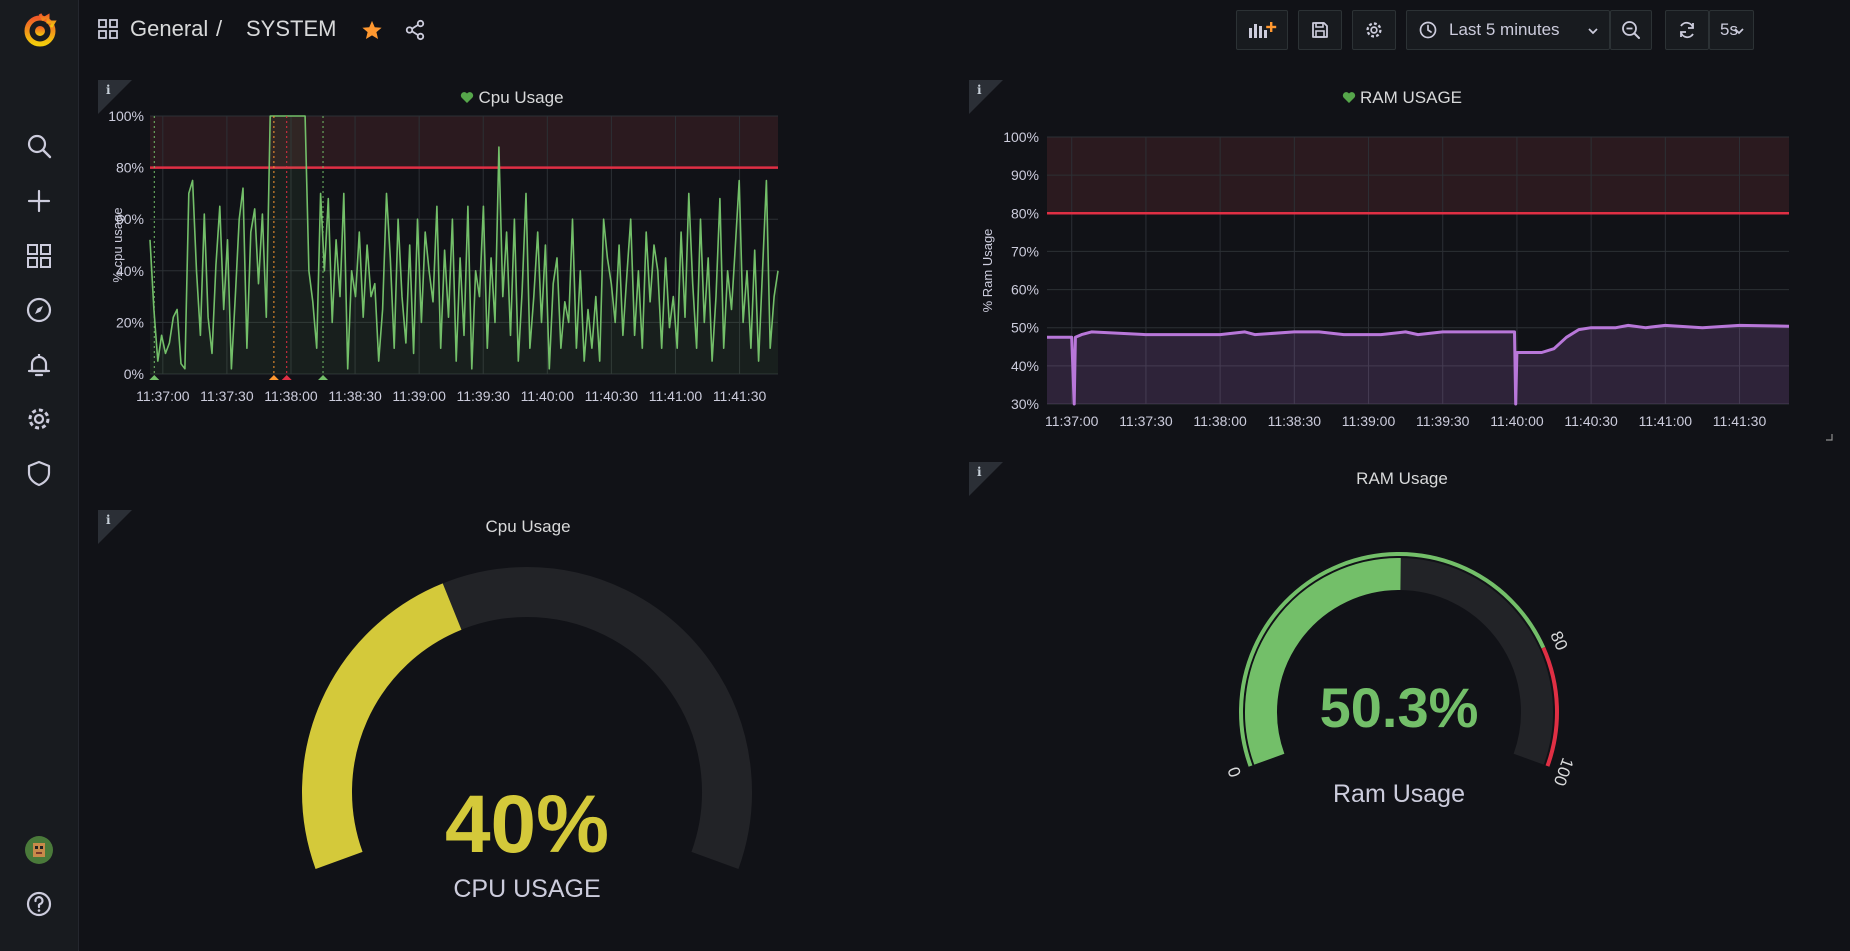  I want to click on y-tick-label: 20%, so click(130, 322).